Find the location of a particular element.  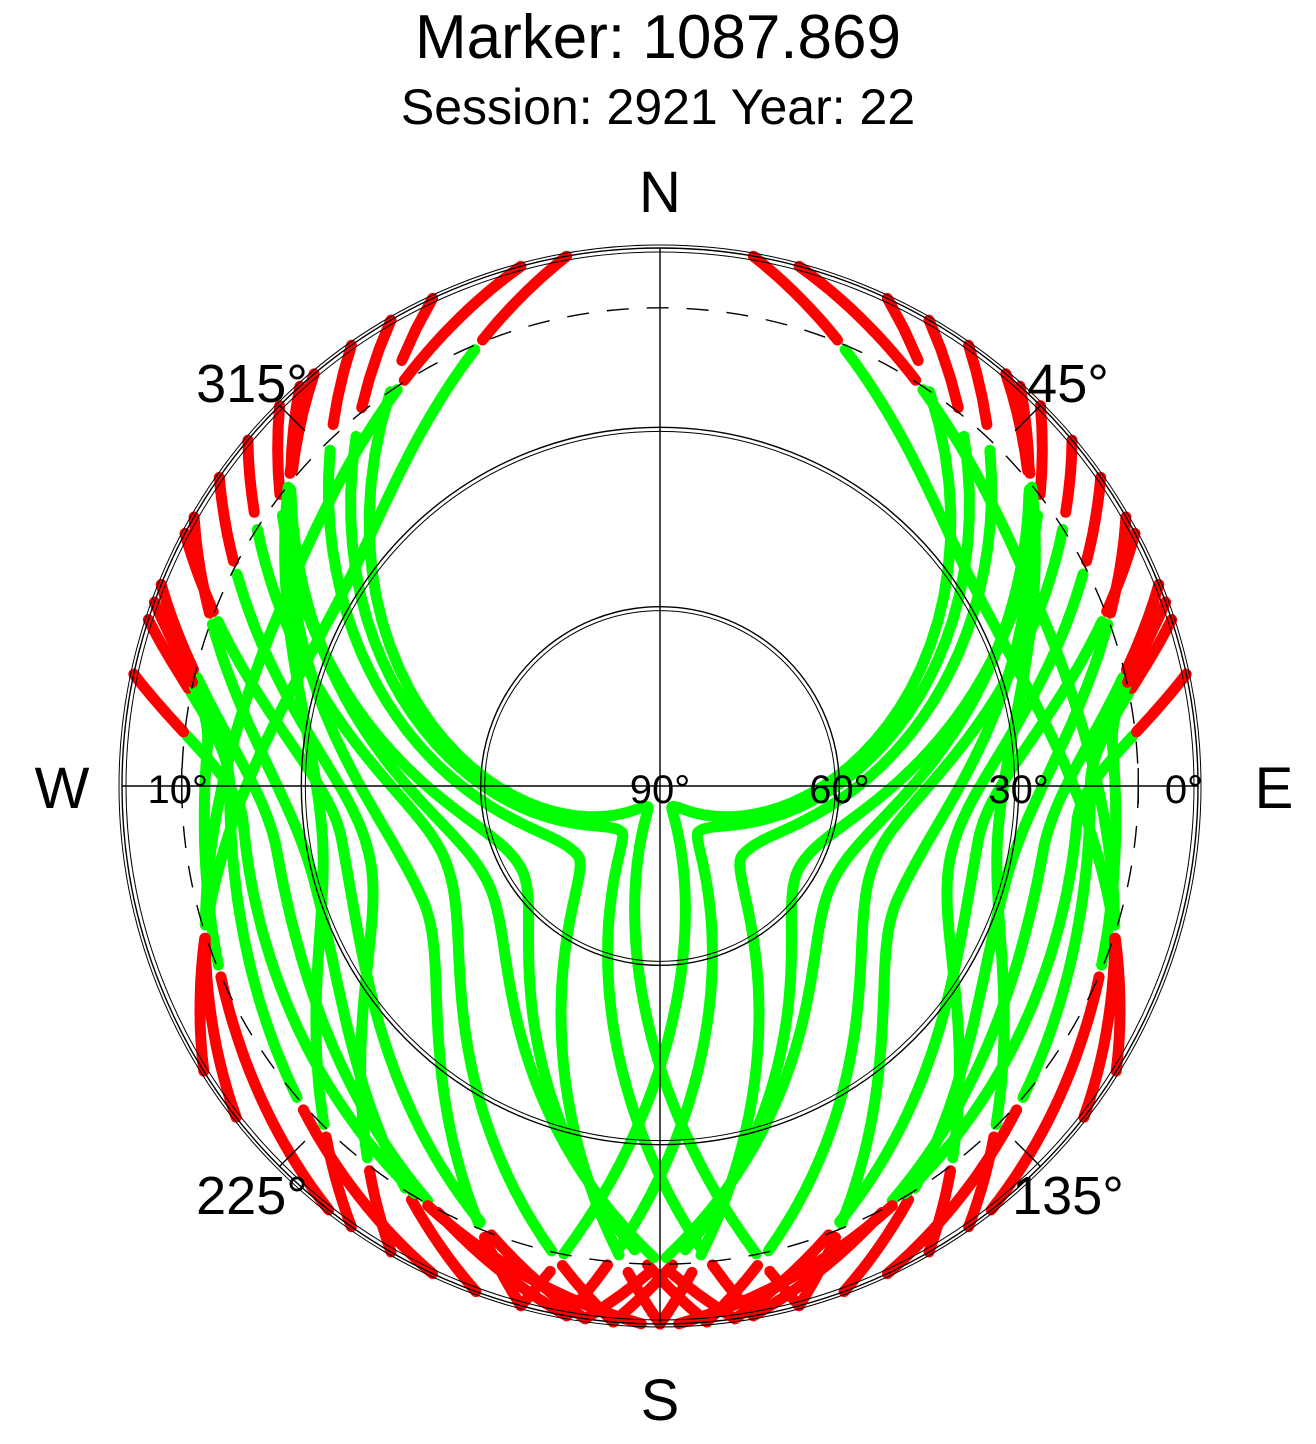

elevation-label-90: 90° is located at coordinates (660, 790).